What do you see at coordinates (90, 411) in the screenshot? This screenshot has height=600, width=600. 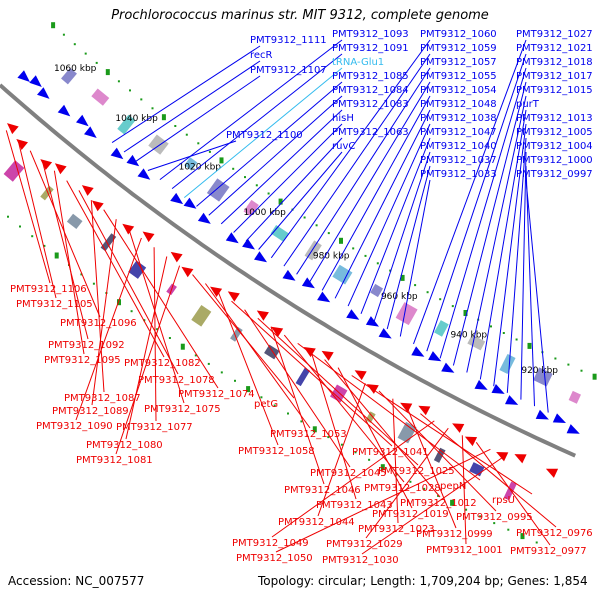 I see `reverse-gene-label: PMT9312_1089` at bounding box center [90, 411].